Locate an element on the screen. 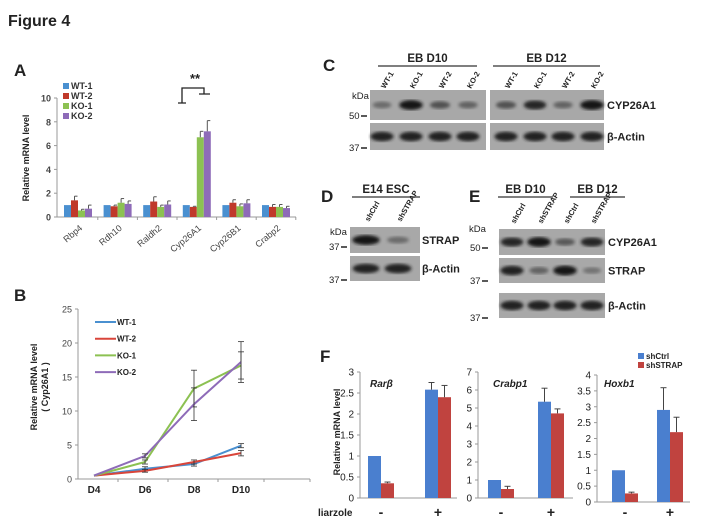 This screenshot has height=528, width=708. x-tick-label: D6 is located at coordinates (145, 490).